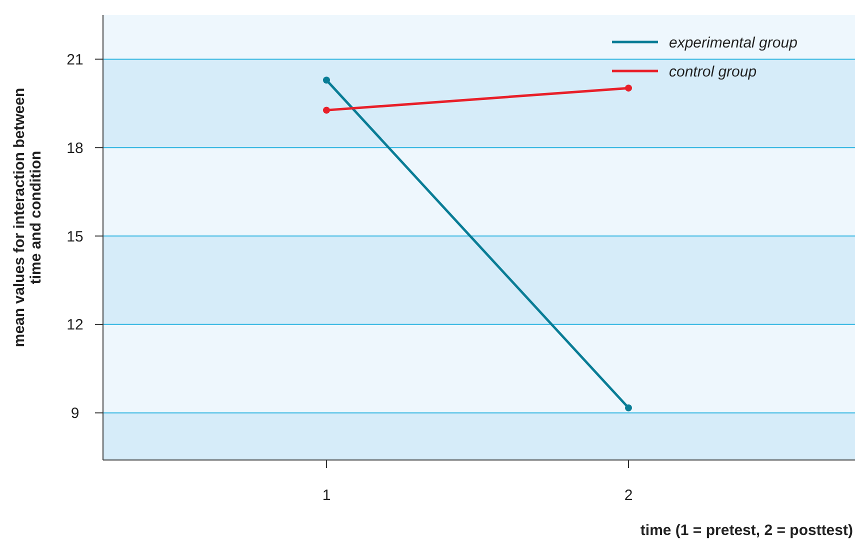 The image size is (855, 543). Describe the element at coordinates (746, 530) in the screenshot. I see `x-axis-title: time (1 = pretest, 2 = posttest)` at that location.